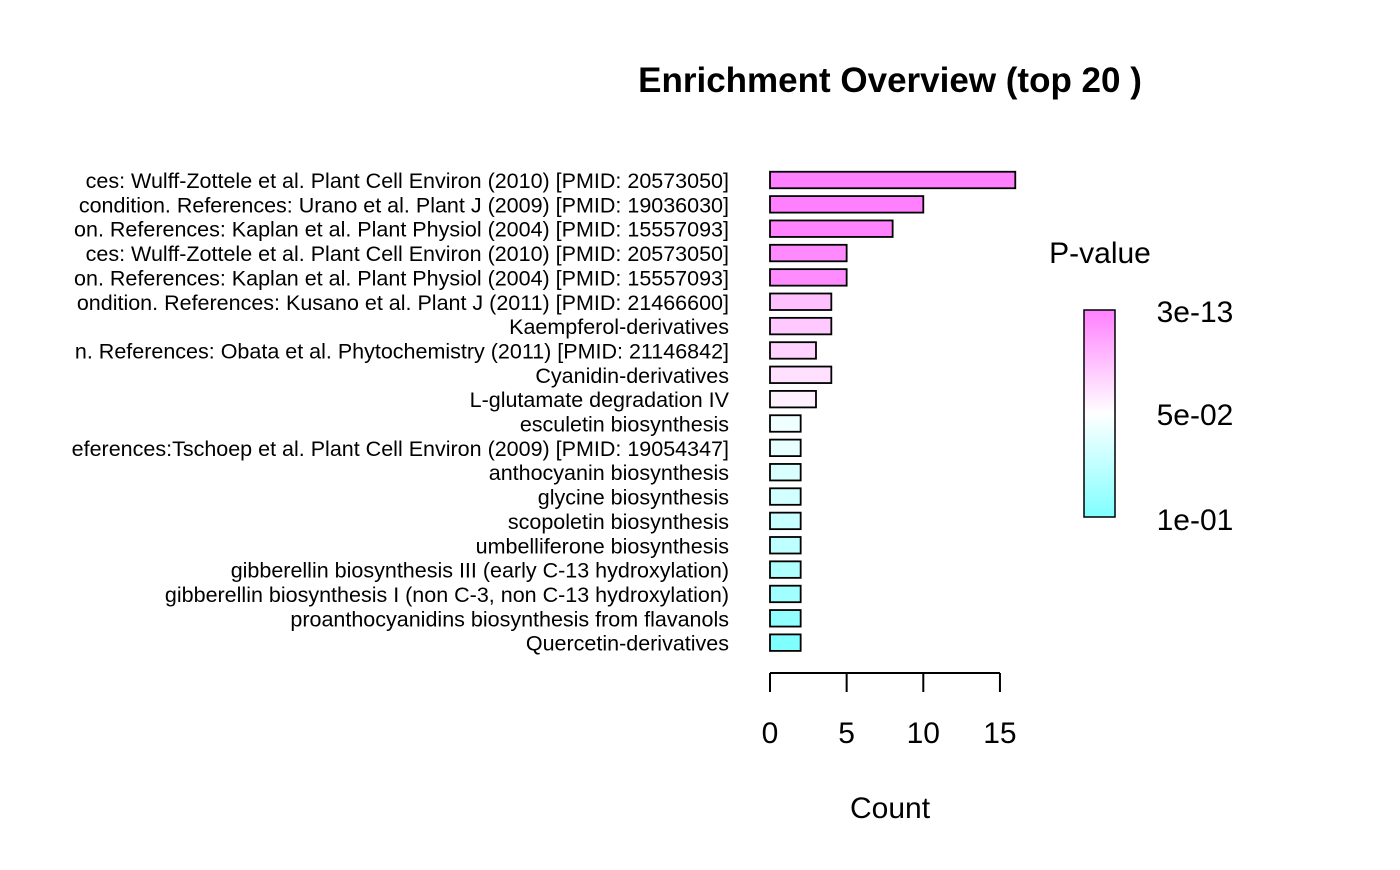 The height and width of the screenshot is (870, 1400). What do you see at coordinates (633, 498) in the screenshot?
I see `category-label: glycine biosynthesis` at bounding box center [633, 498].